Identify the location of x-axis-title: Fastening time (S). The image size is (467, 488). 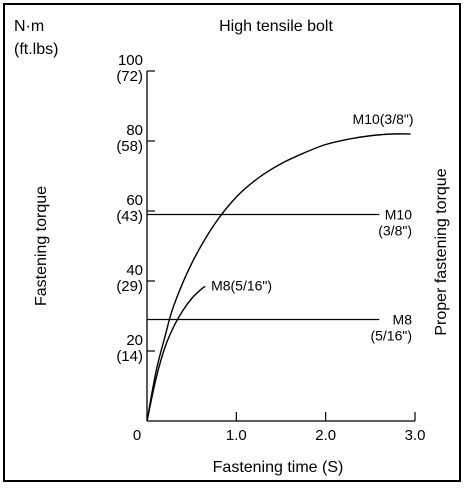
(278, 467).